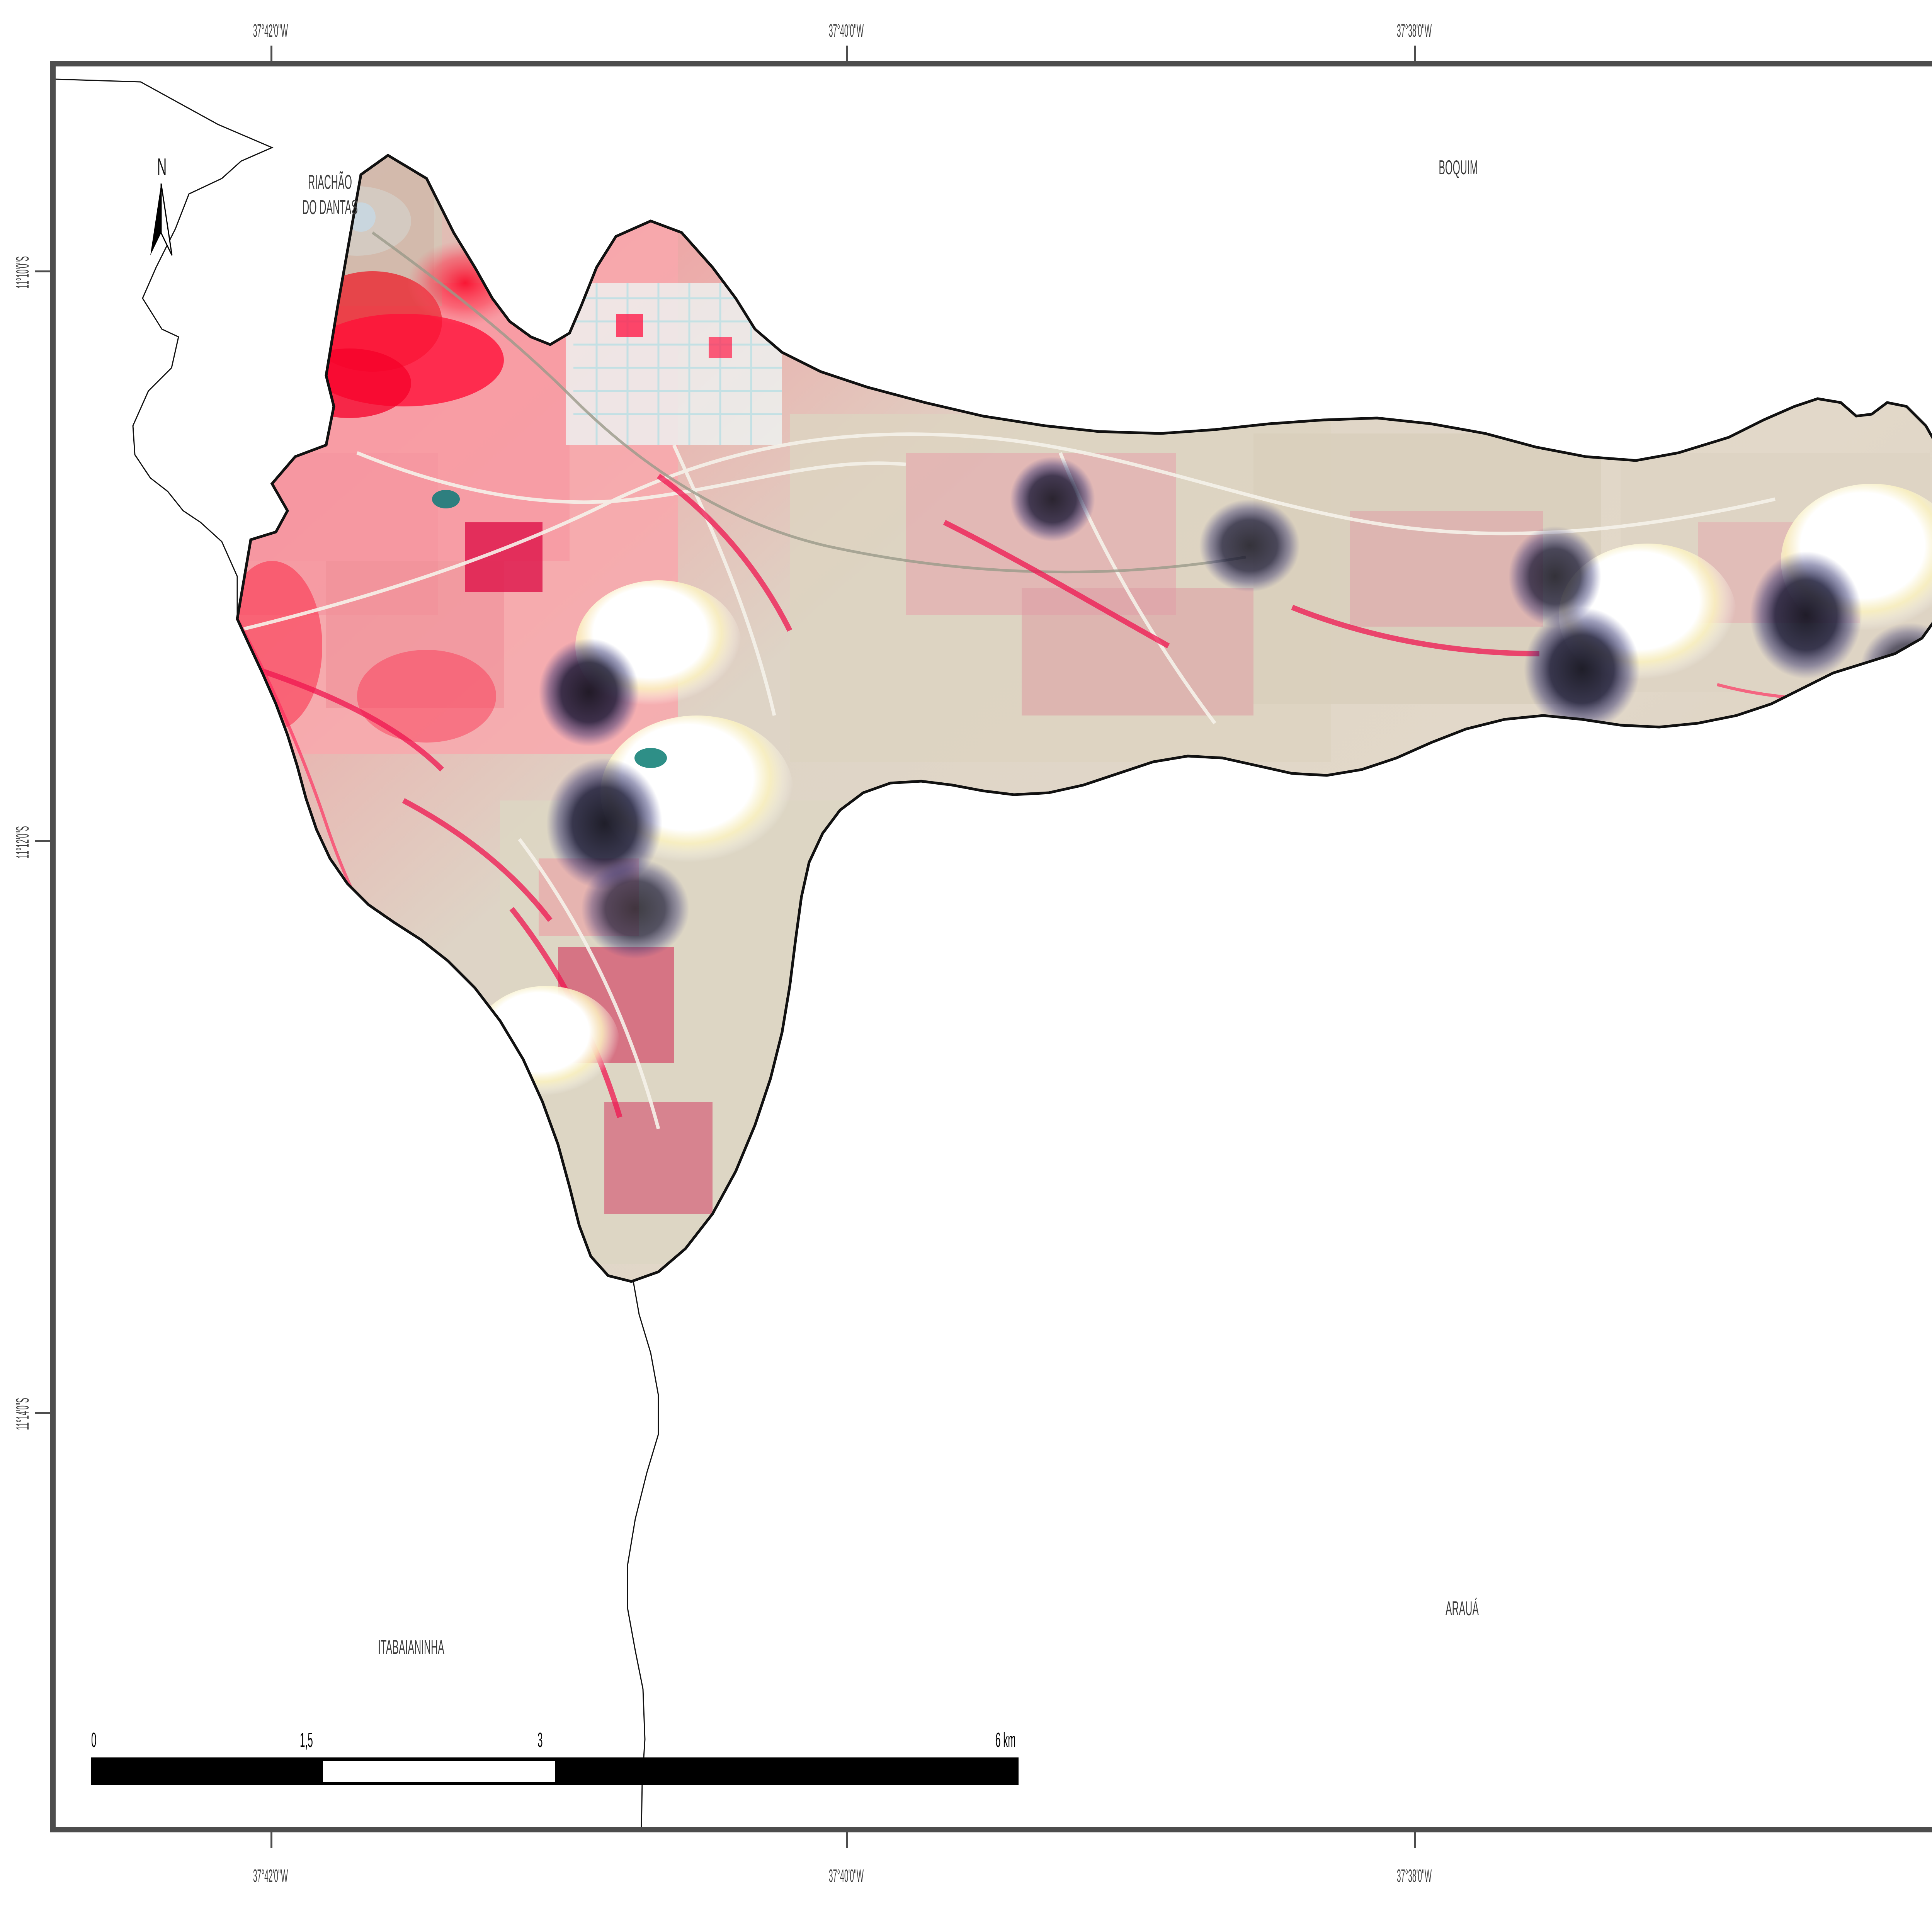 The image size is (1932, 1917). Describe the element at coordinates (1459, 167) in the screenshot. I see `neighbor-label-boquim: BOQUIM` at that location.